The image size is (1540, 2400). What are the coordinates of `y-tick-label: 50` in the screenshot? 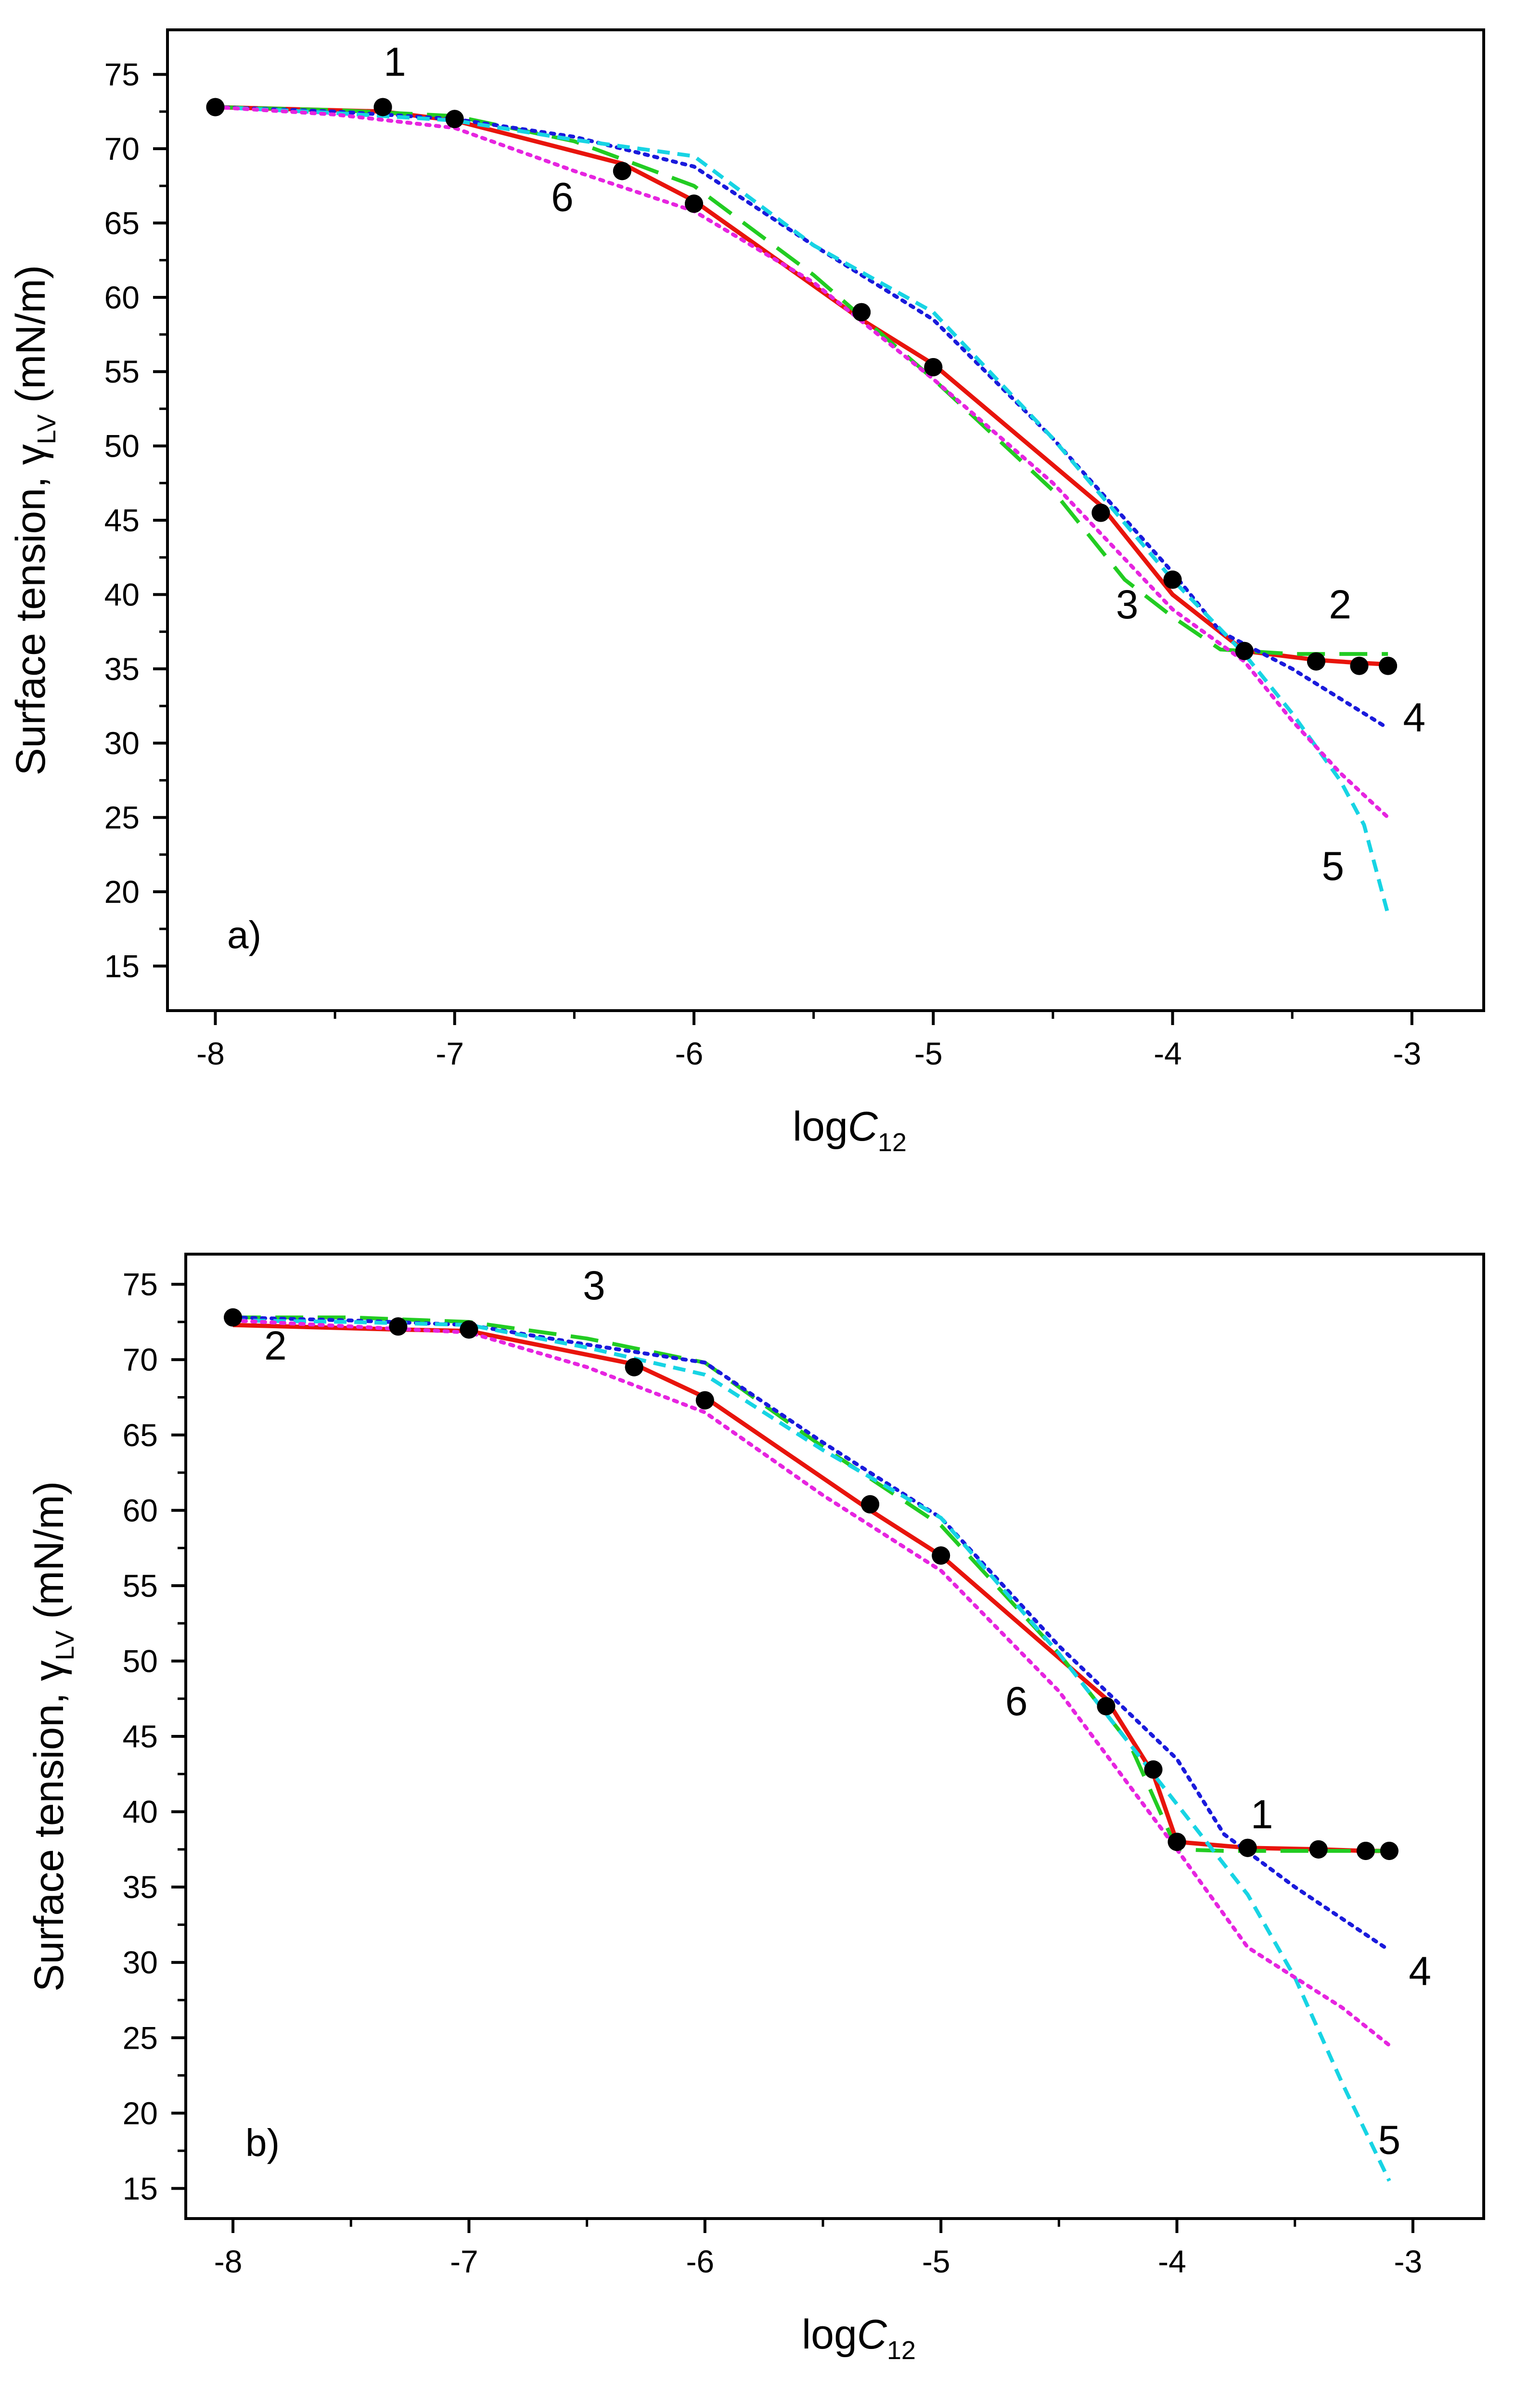 It's located at (122, 446).